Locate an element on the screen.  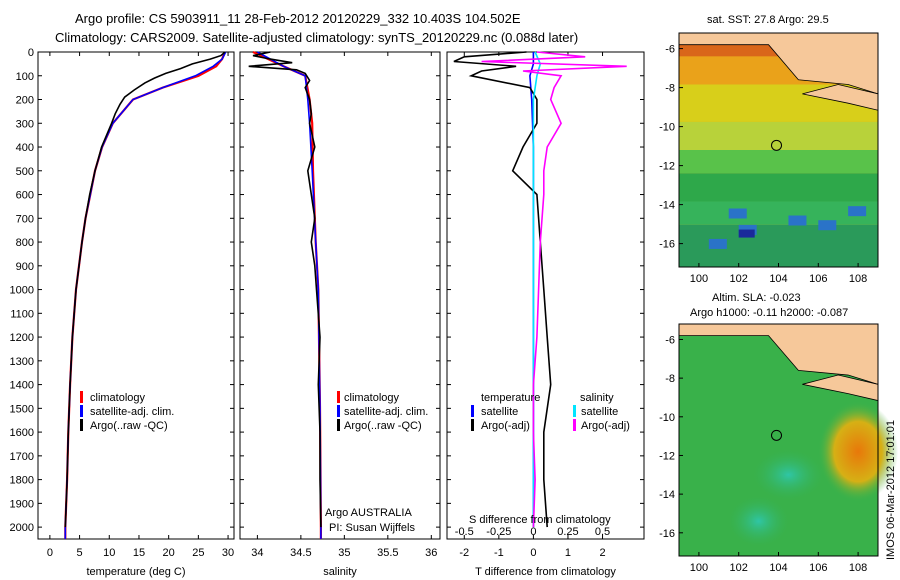
sst-map-title: sat. SST: 27.8 Argo: 29.5 is located at coordinates (768, 20).